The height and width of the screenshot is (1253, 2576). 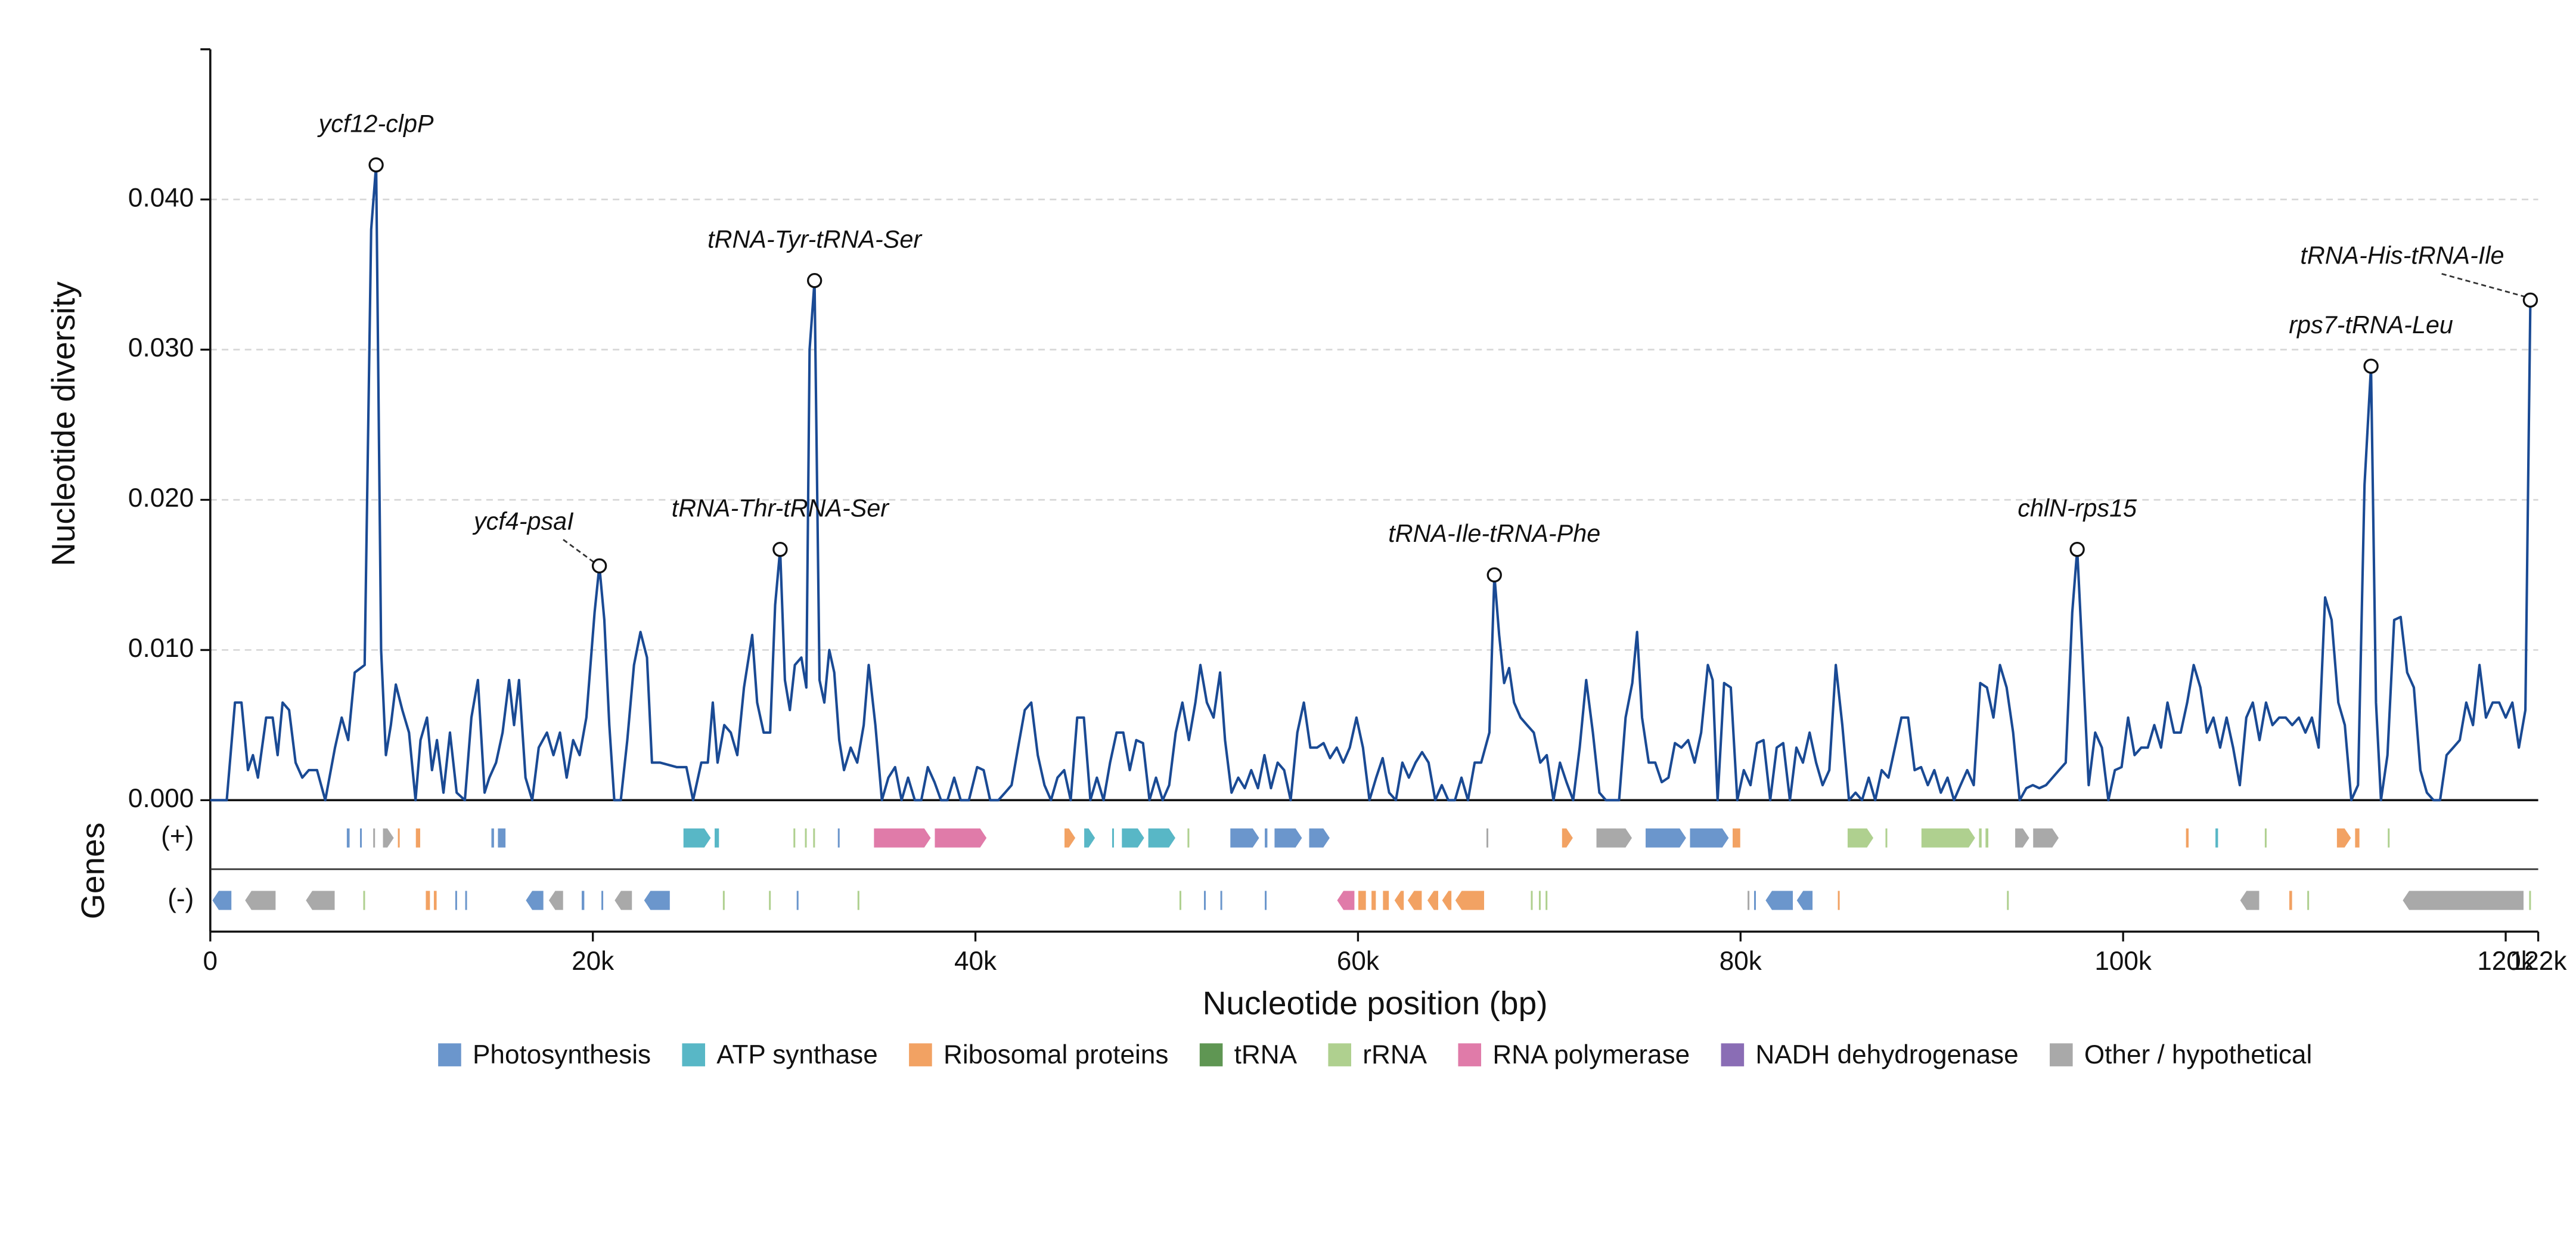 I want to click on x-tick-label: 80k, so click(x=1741, y=961).